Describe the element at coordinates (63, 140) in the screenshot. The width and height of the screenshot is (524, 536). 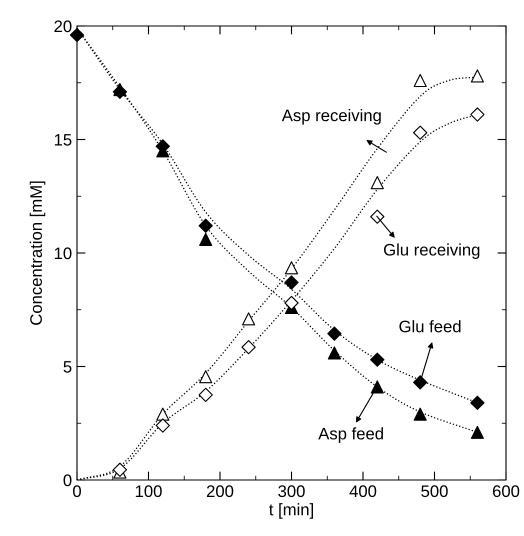
I see `y-tick-label: 15` at that location.